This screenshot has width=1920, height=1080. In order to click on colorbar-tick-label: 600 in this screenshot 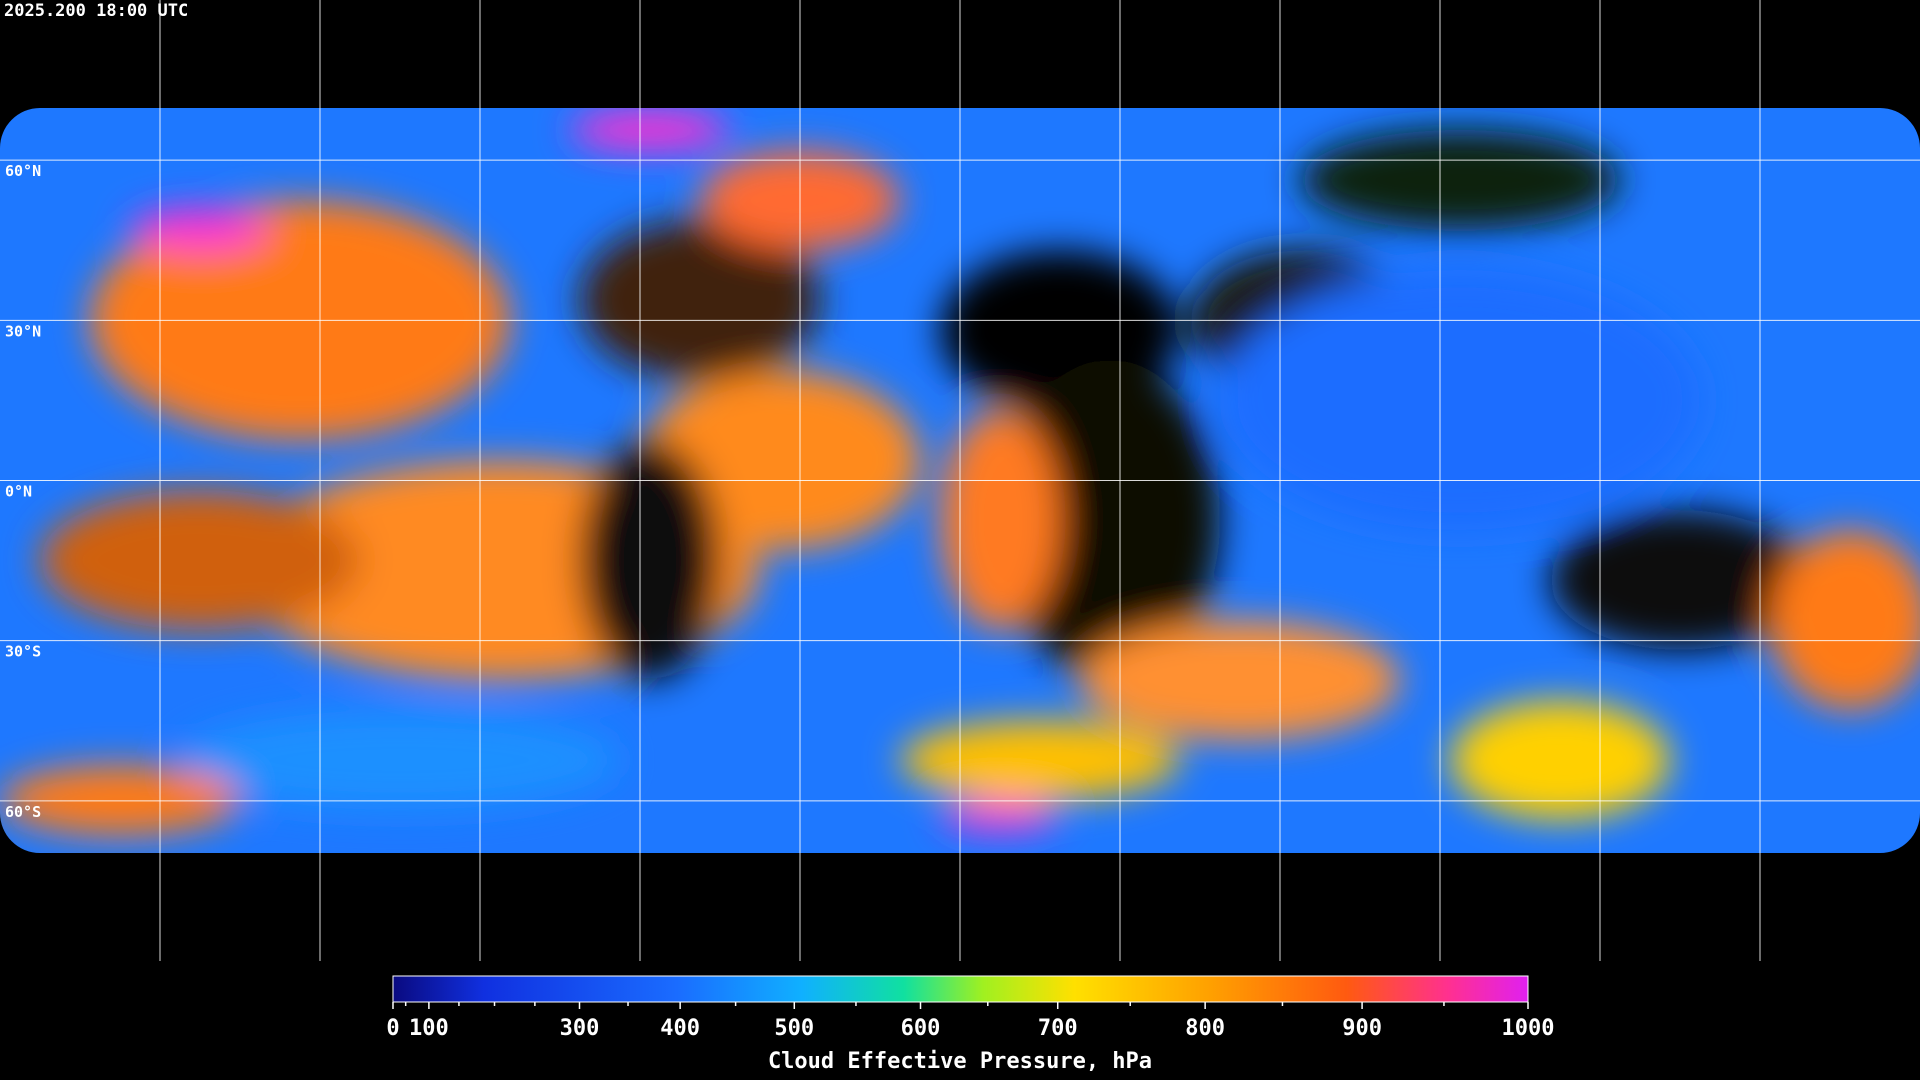, I will do `click(921, 1028)`.